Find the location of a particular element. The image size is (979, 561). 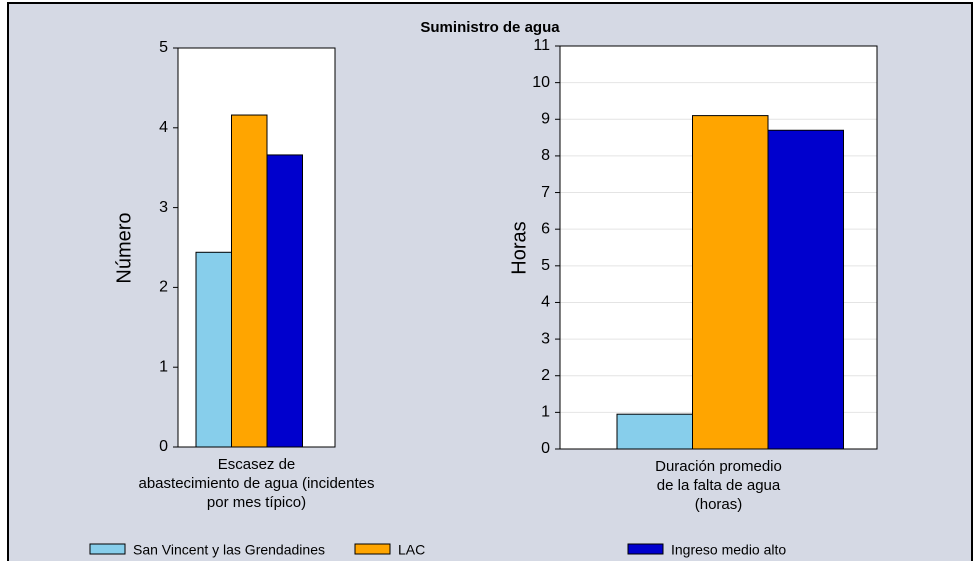

legend-label: San Vincent y las Grendadines is located at coordinates (229, 550).